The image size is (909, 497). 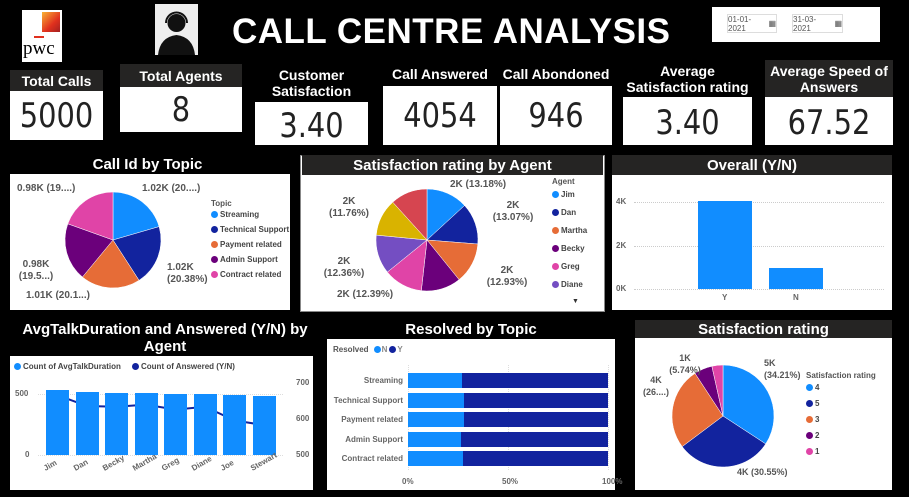 I want to click on legend-item: Martha, so click(x=569, y=230).